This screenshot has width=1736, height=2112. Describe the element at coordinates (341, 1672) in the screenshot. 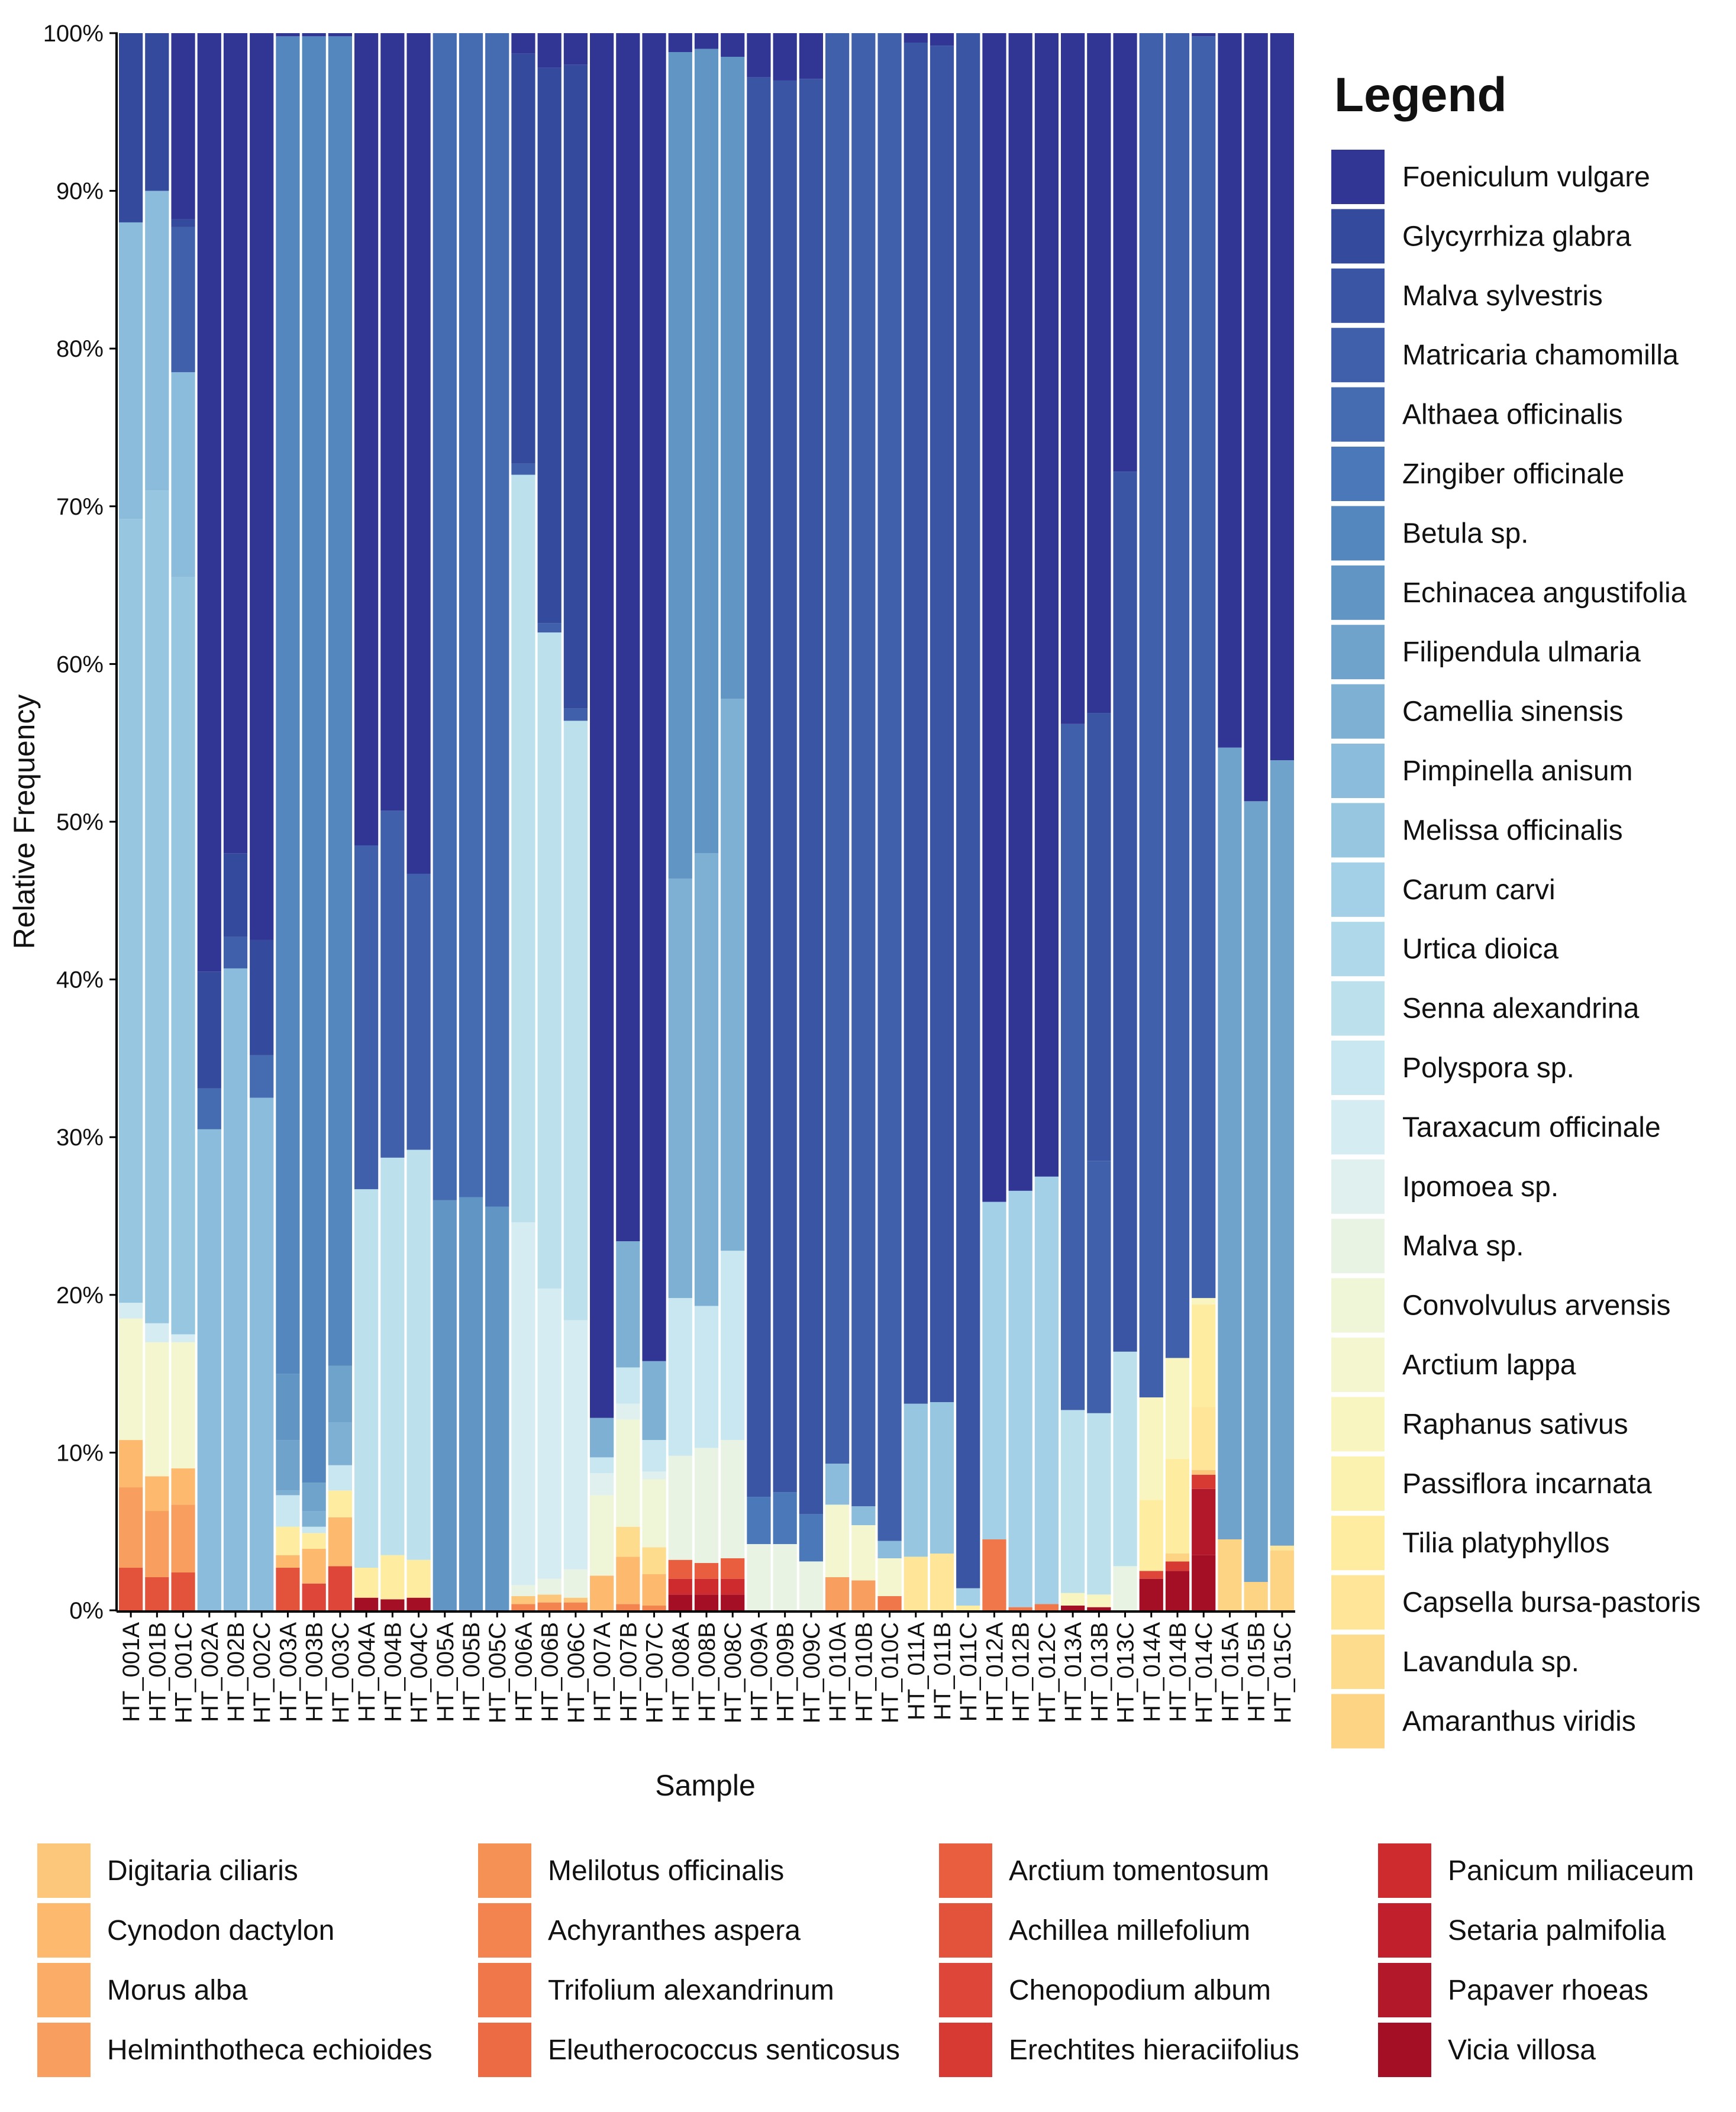

I see `x-tick-label: HT_003C` at that location.